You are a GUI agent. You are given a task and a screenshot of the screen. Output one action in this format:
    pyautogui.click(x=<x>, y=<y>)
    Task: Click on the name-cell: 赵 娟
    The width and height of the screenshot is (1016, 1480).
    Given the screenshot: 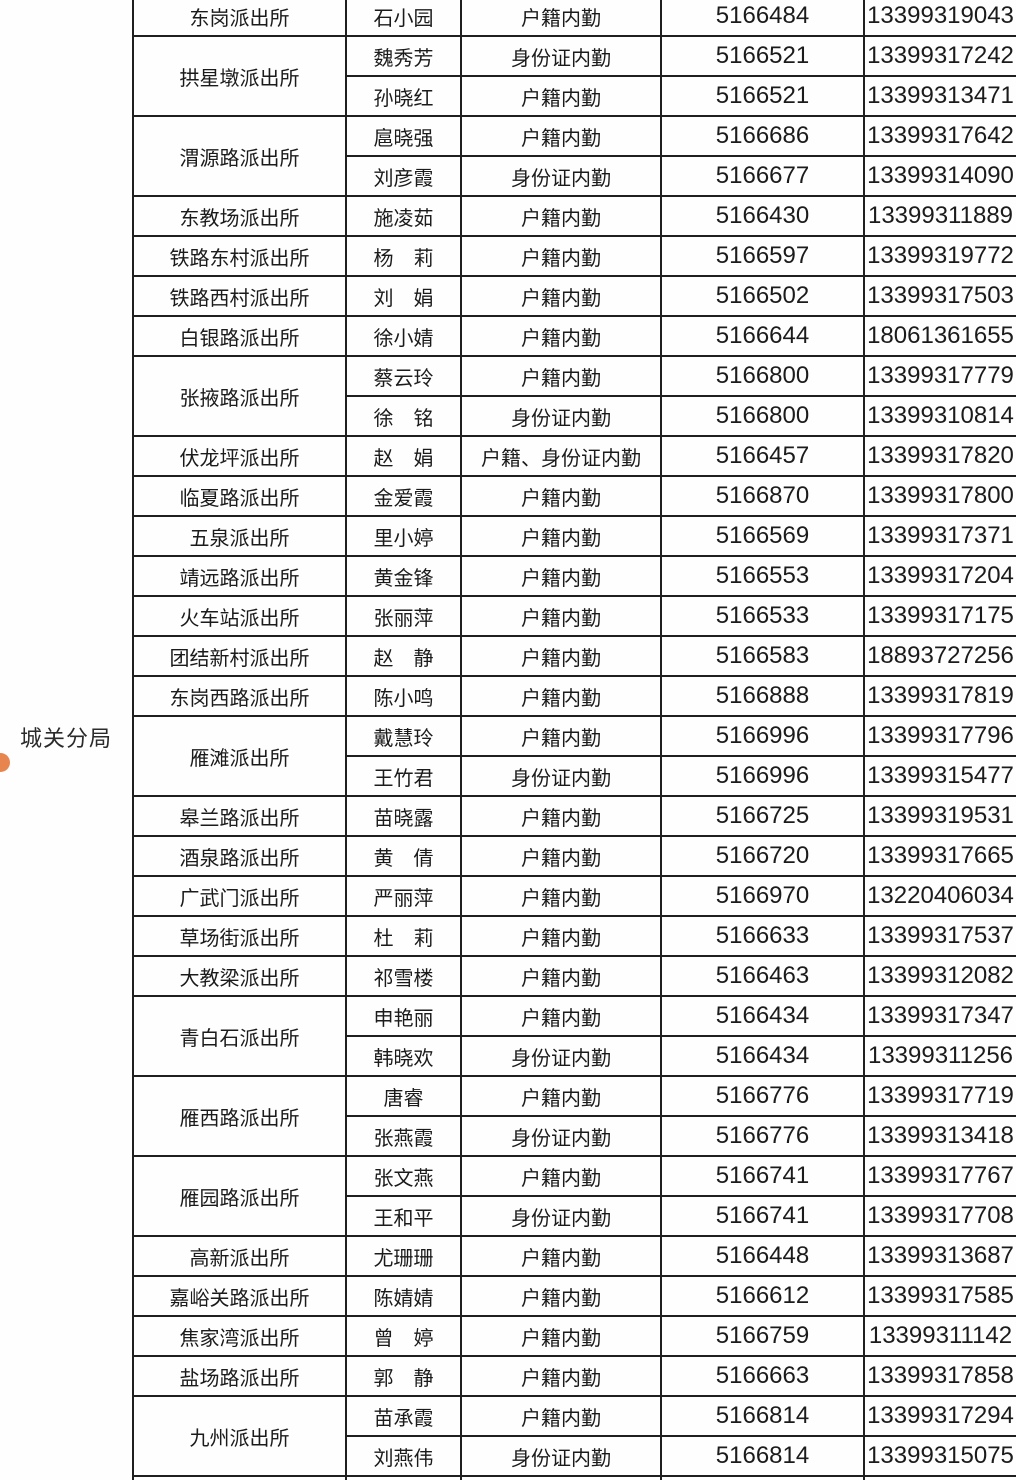 What is the action you would take?
    pyautogui.click(x=403, y=456)
    